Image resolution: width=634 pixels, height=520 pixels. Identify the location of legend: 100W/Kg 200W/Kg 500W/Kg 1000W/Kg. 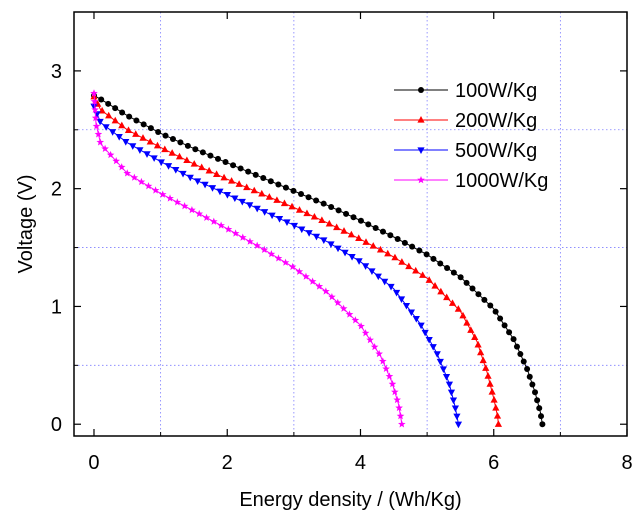
(471, 136).